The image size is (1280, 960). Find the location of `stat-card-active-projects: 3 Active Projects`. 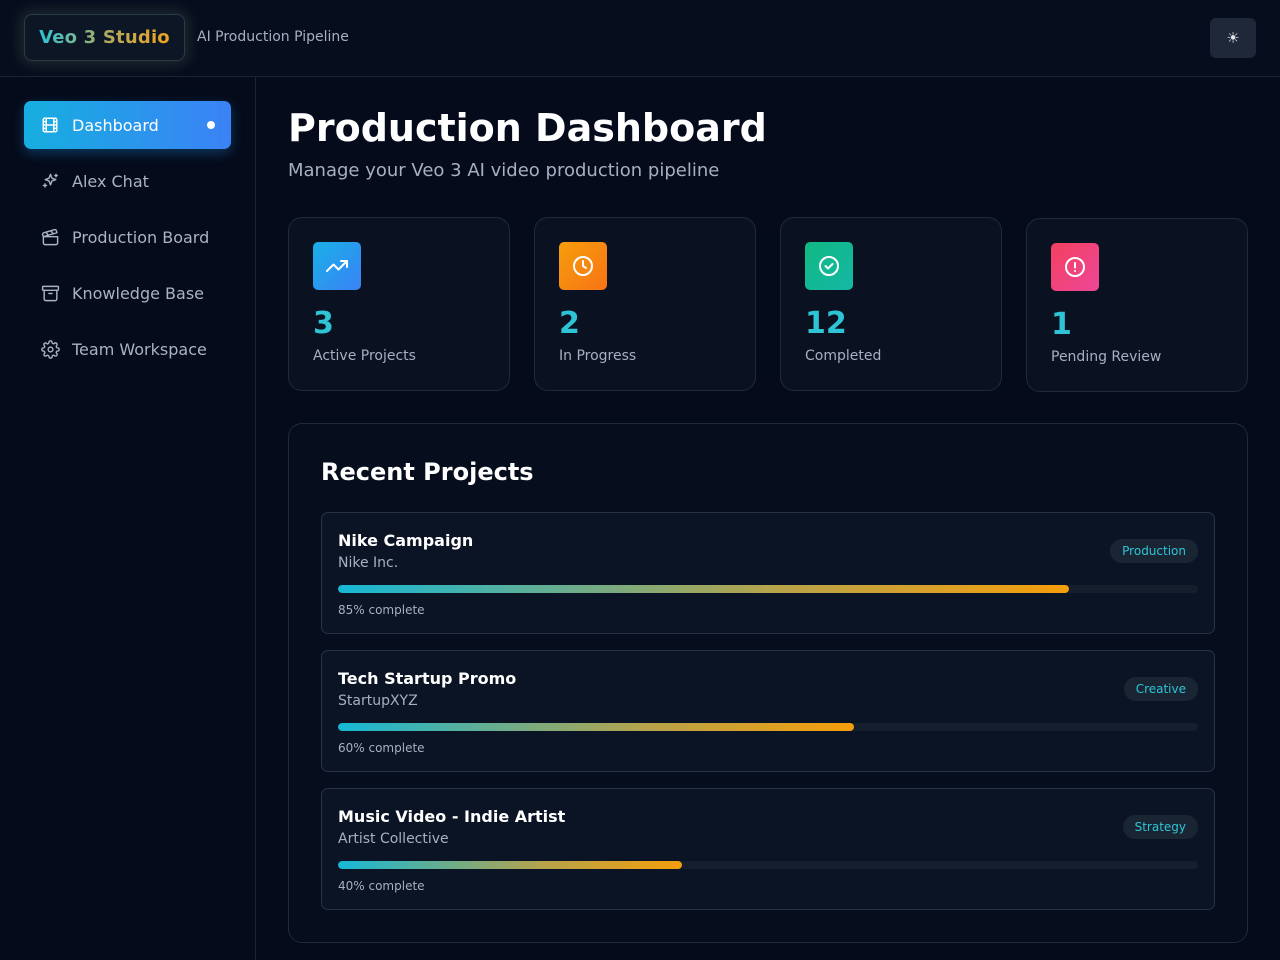

stat-card-active-projects: 3 Active Projects is located at coordinates (399, 304).